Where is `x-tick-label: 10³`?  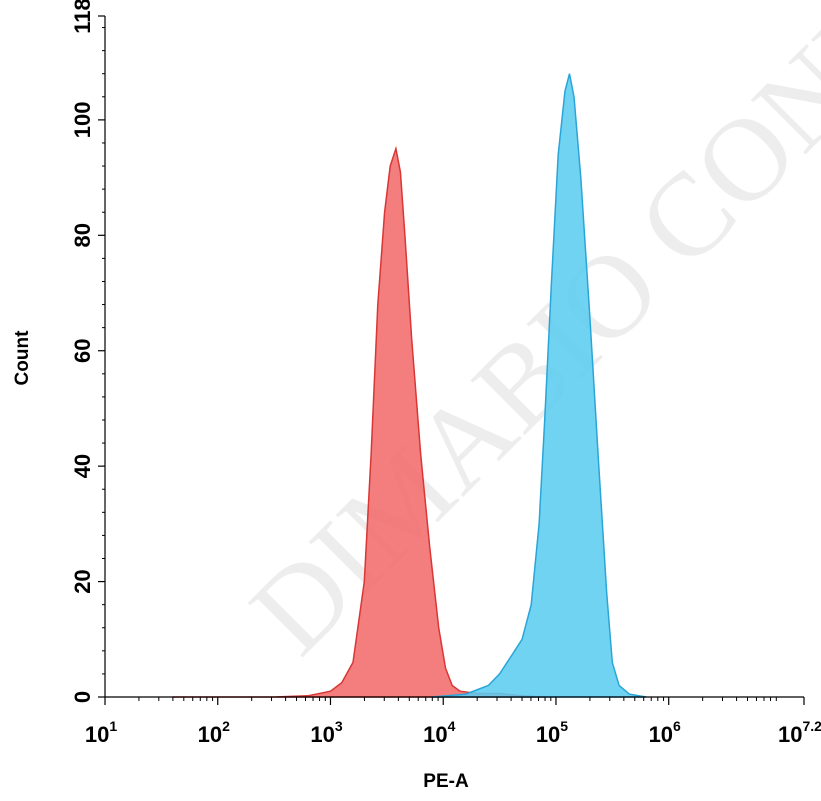
x-tick-label: 10³ is located at coordinates (326, 732).